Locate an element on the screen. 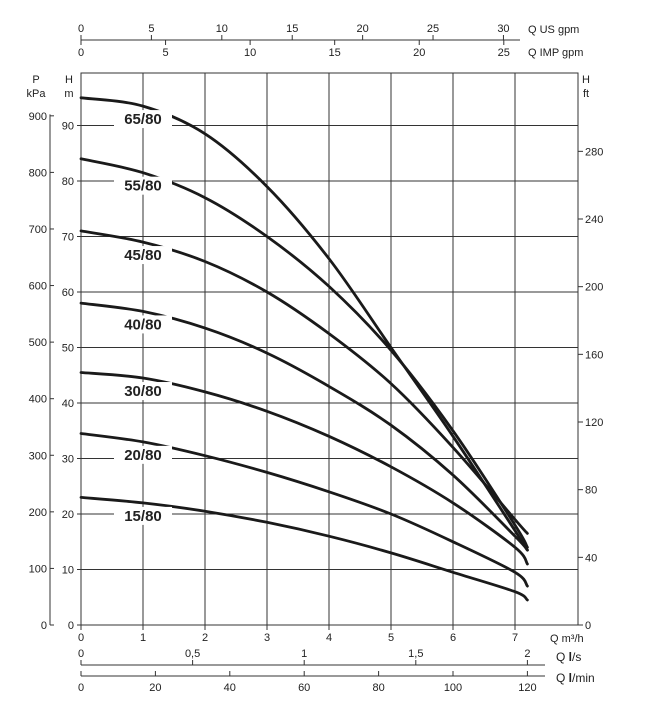 This screenshot has width=660, height=712. series-label: 30/80 is located at coordinates (143, 391).